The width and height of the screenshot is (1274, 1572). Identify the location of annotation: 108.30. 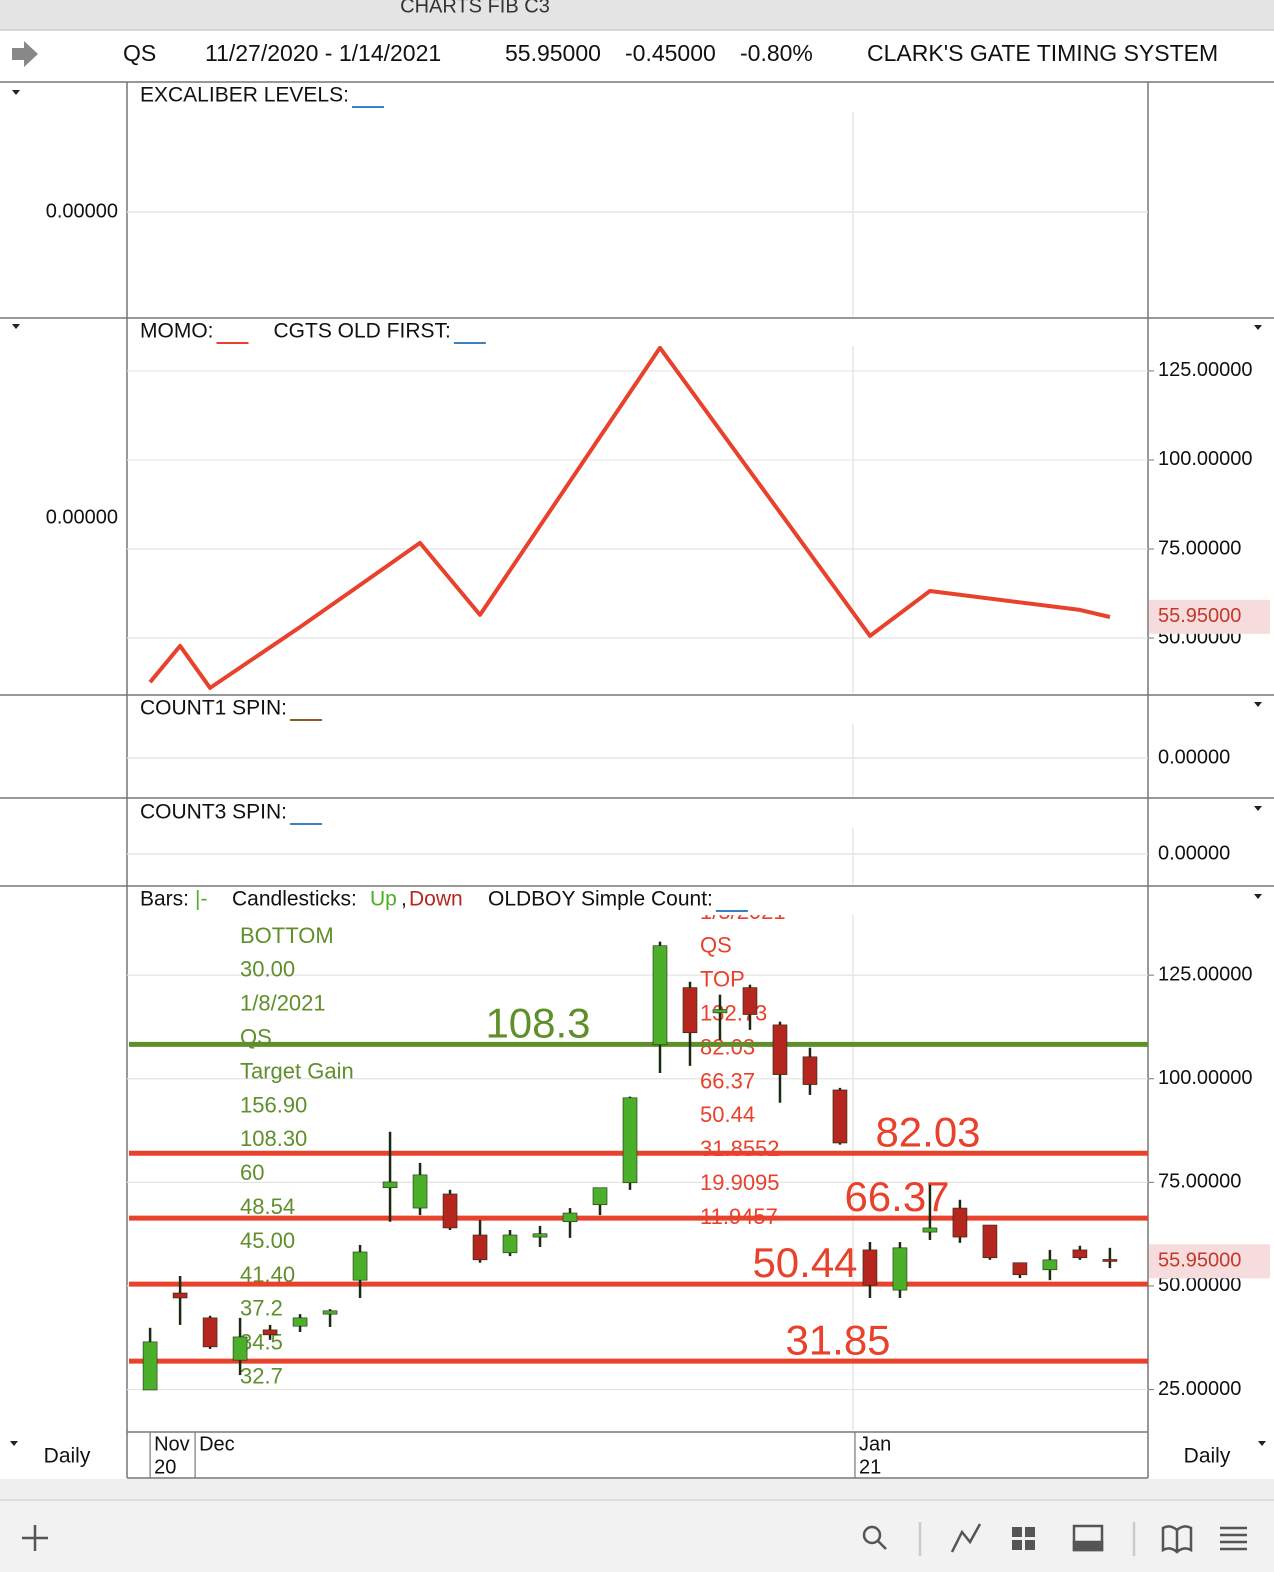
(273, 1138).